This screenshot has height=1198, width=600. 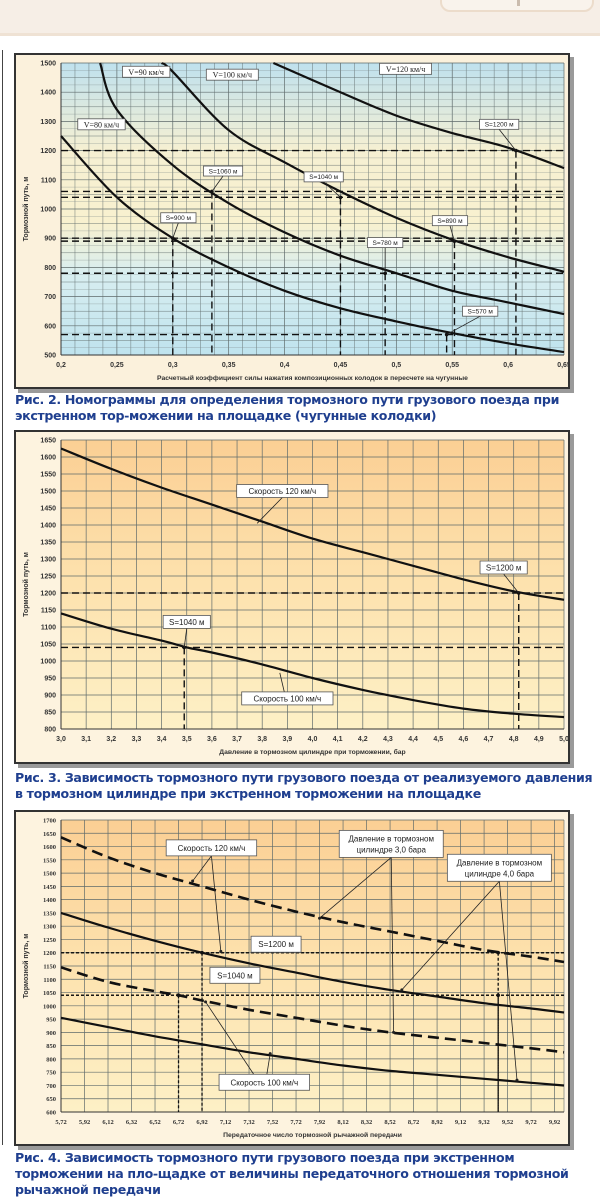 What do you see at coordinates (162, 739) in the screenshot?
I see `x-tick-label: 3,4` at bounding box center [162, 739].